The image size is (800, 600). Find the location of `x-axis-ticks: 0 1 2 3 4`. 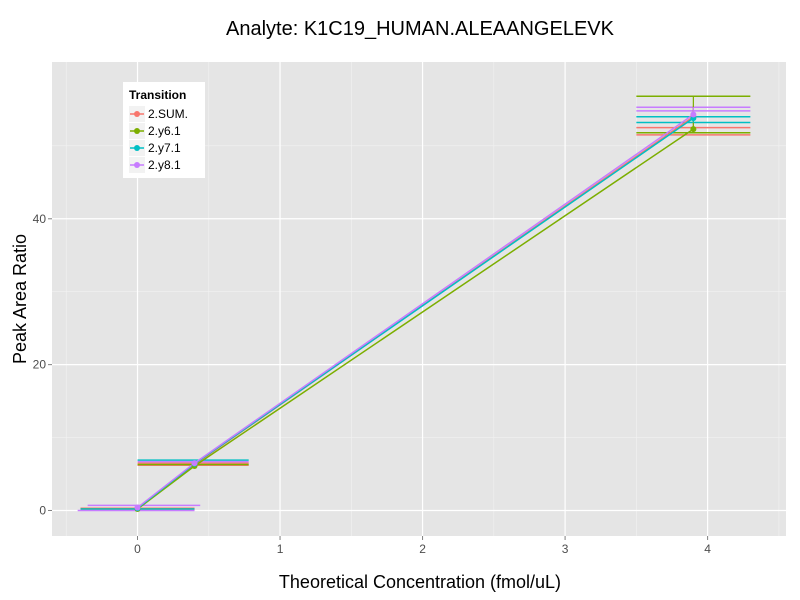

x-axis-ticks: 0 1 2 3 4 is located at coordinates (422, 546).